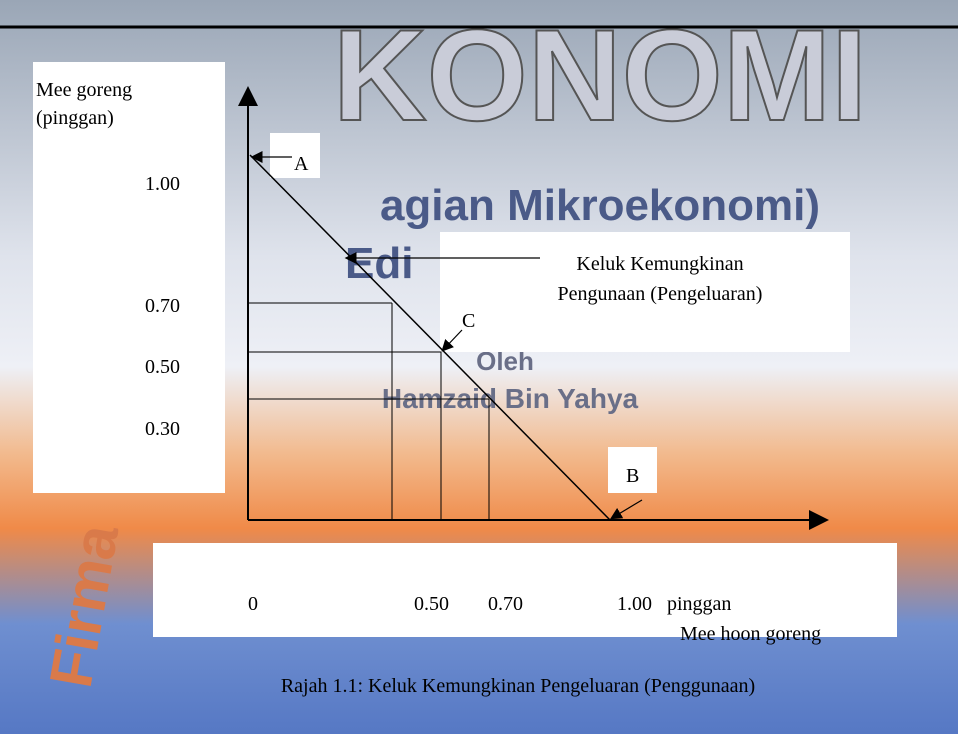  I want to click on y-label: 0.50, so click(162, 367).